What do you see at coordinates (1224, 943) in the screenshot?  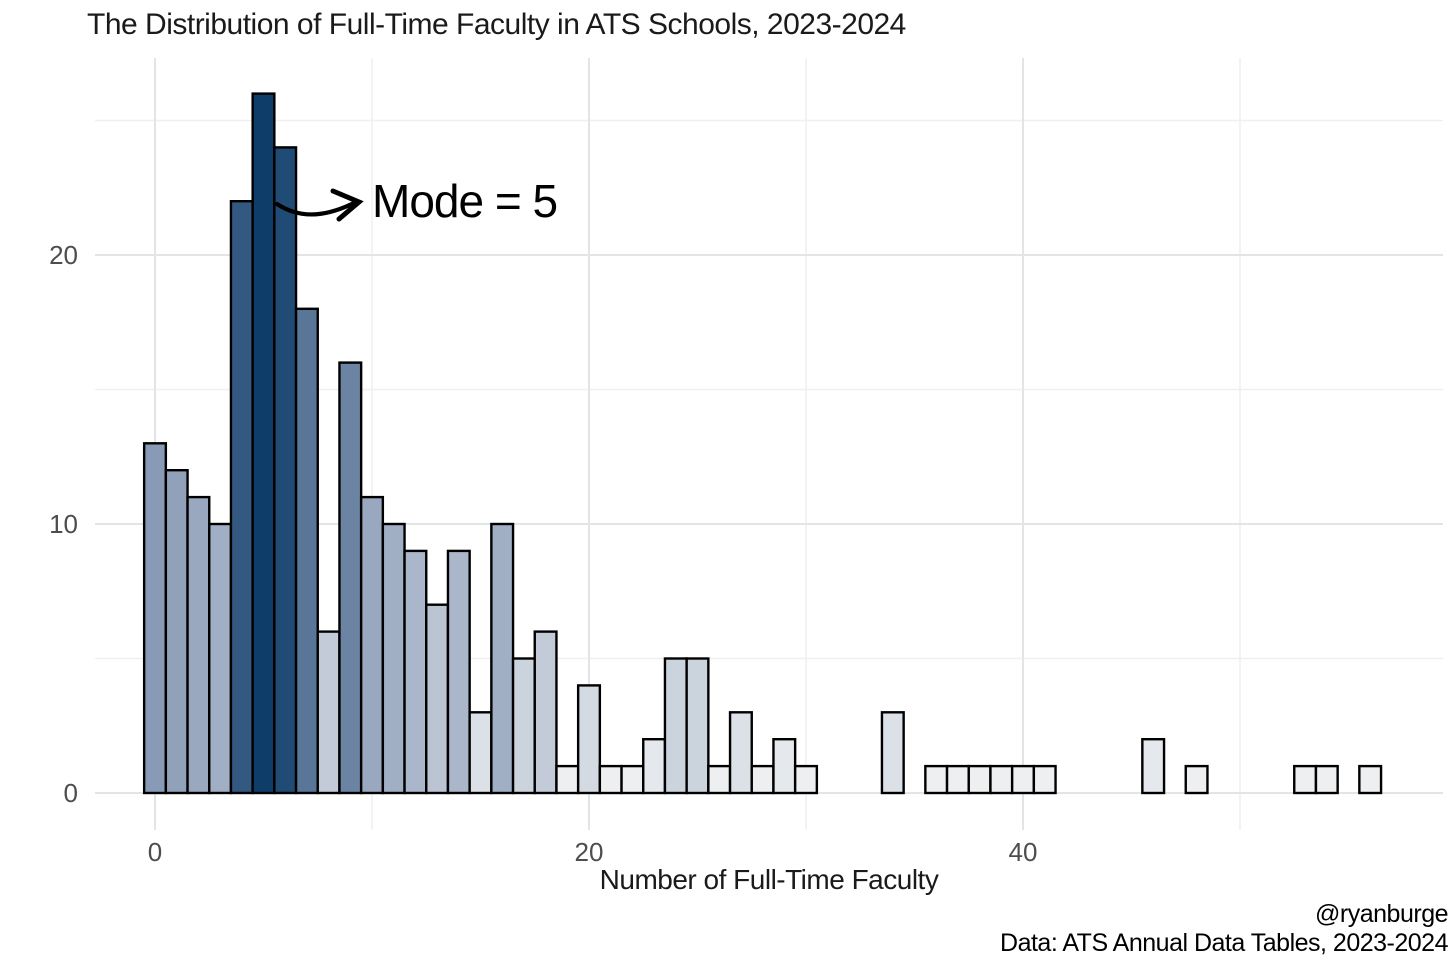 I see `credit-source: Data: ATS Annual Data Tables, 2023-2024` at bounding box center [1224, 943].